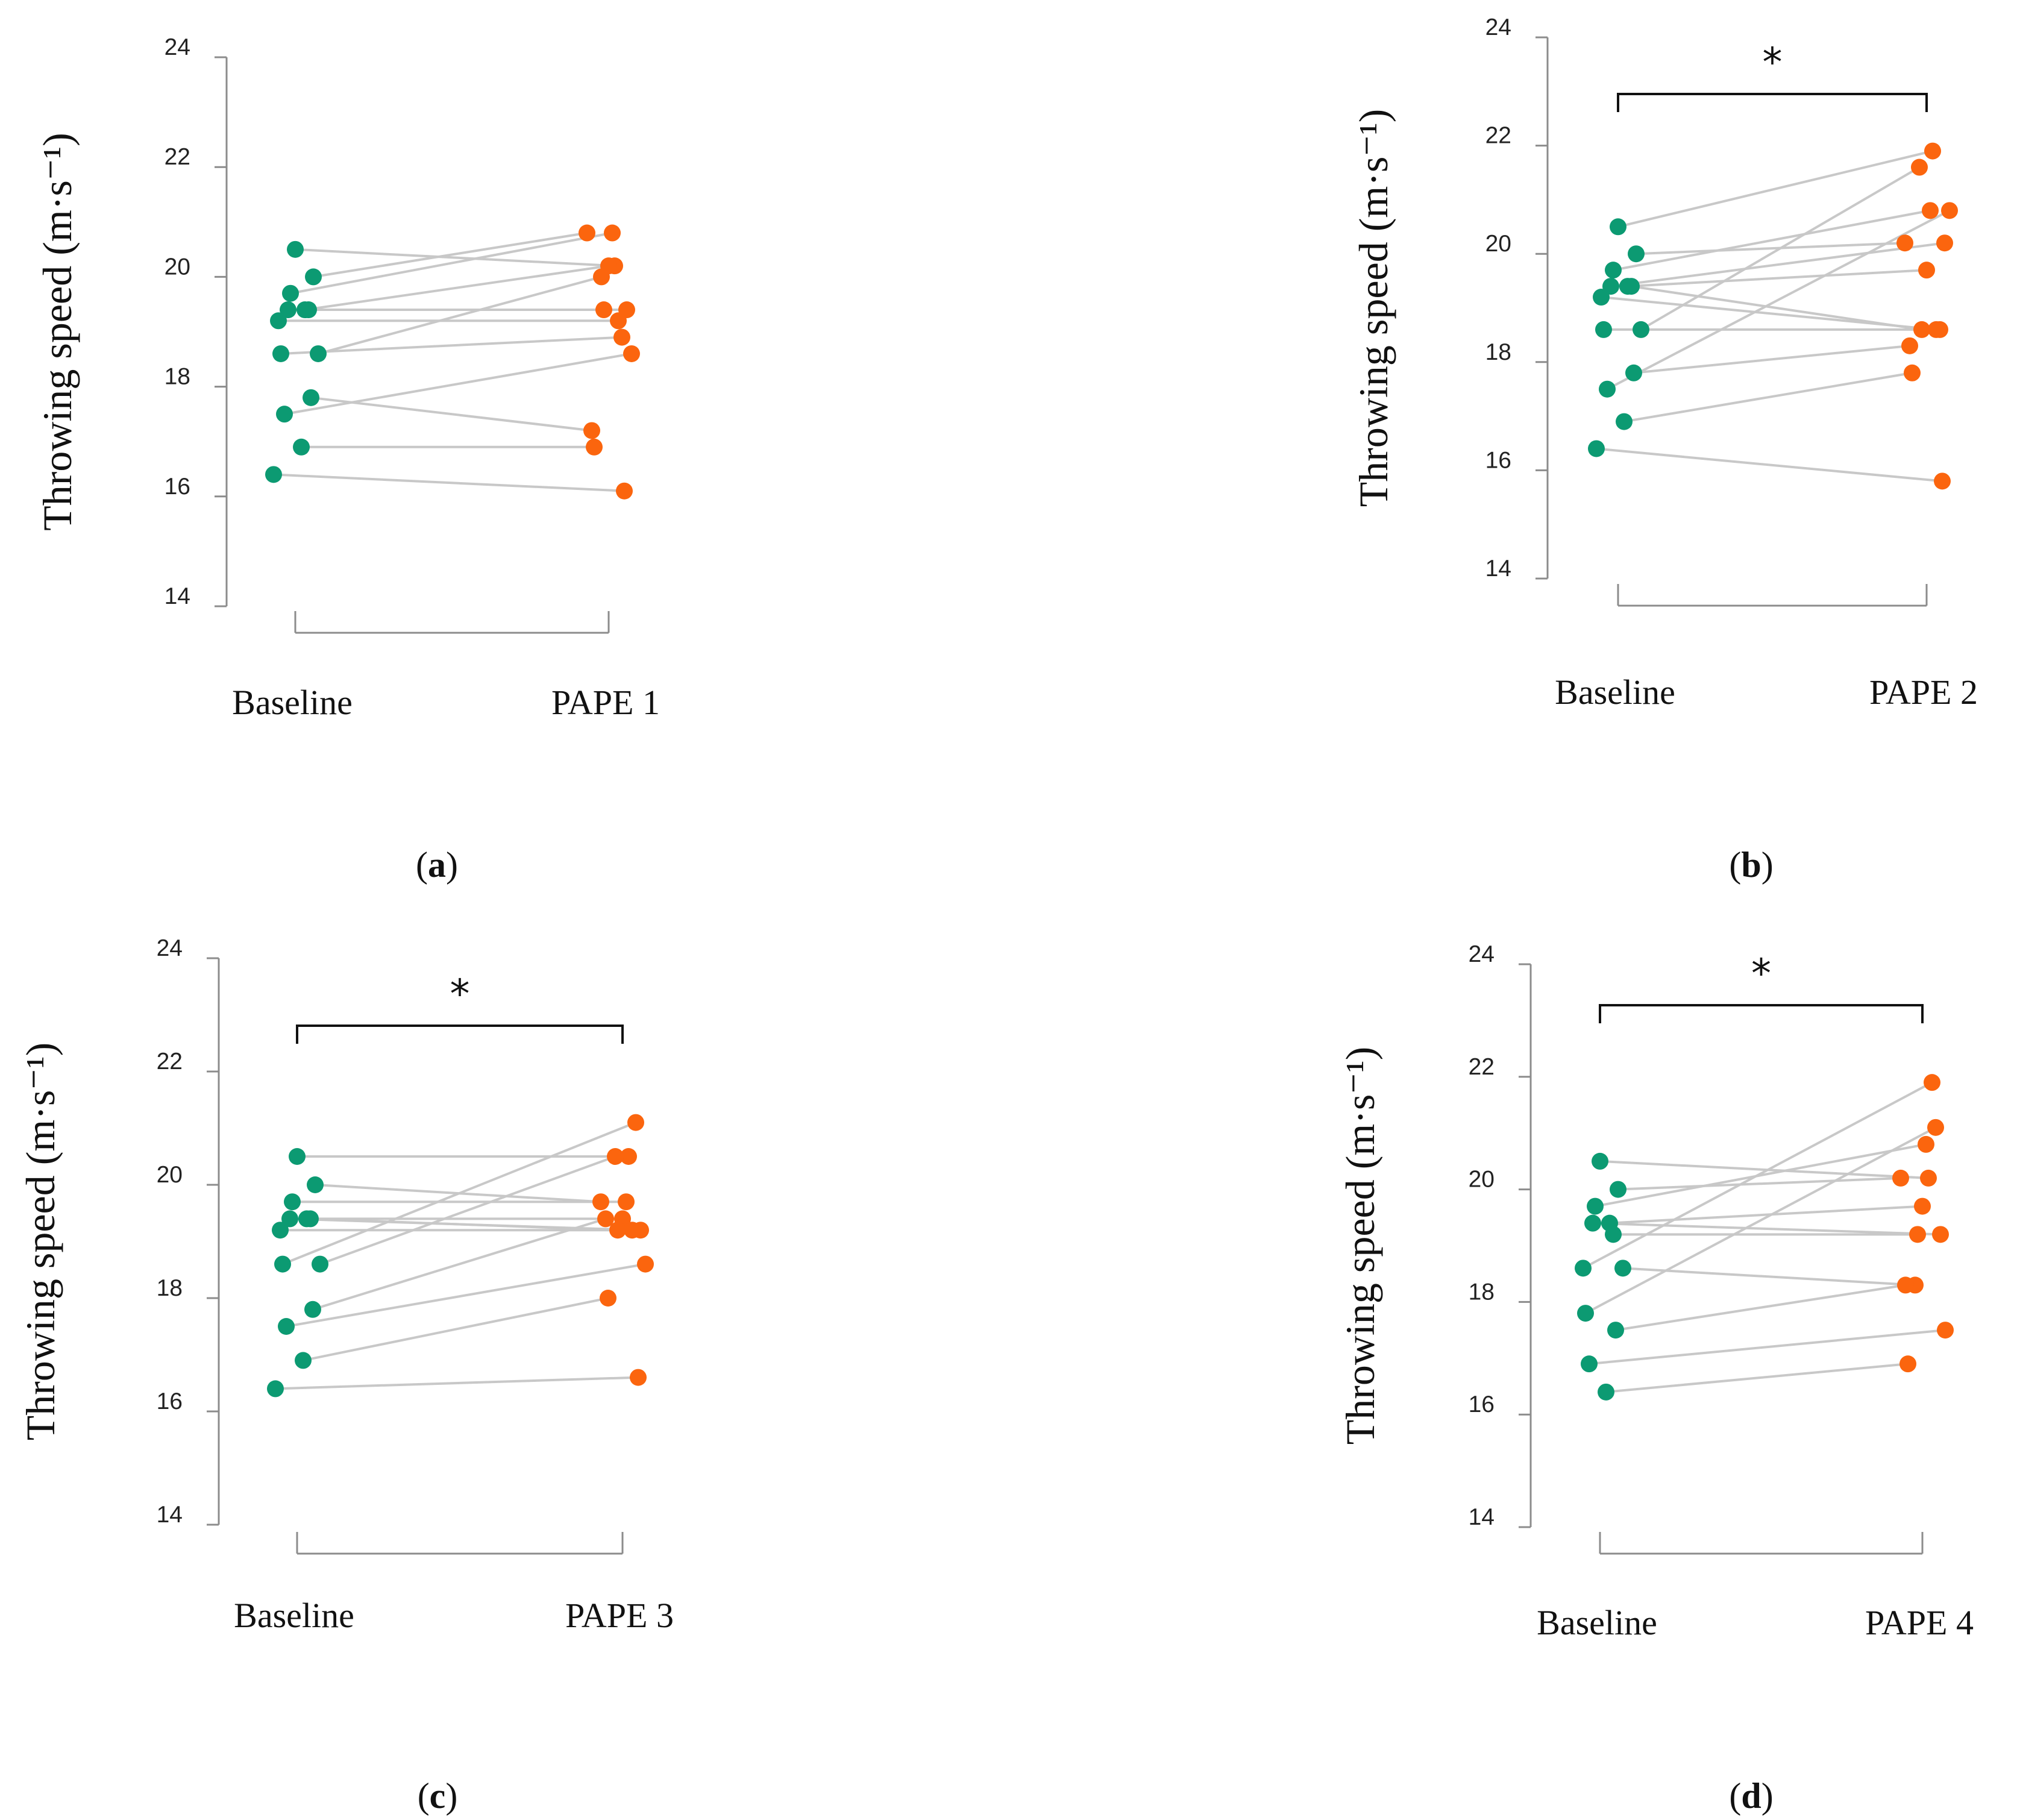 This screenshot has width=2017, height=1820. I want to click on y-tick-label: 20, so click(178, 267).